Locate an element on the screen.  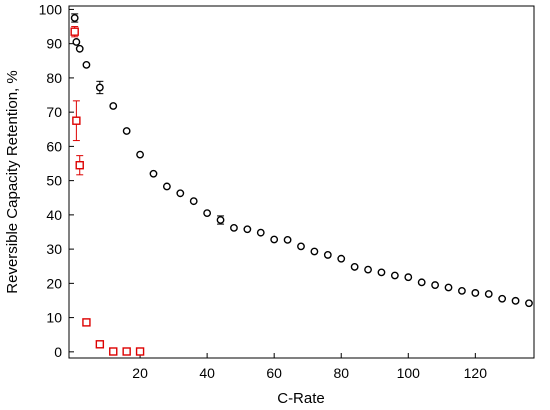
y-tick-label: 30 is located at coordinates (54, 249).